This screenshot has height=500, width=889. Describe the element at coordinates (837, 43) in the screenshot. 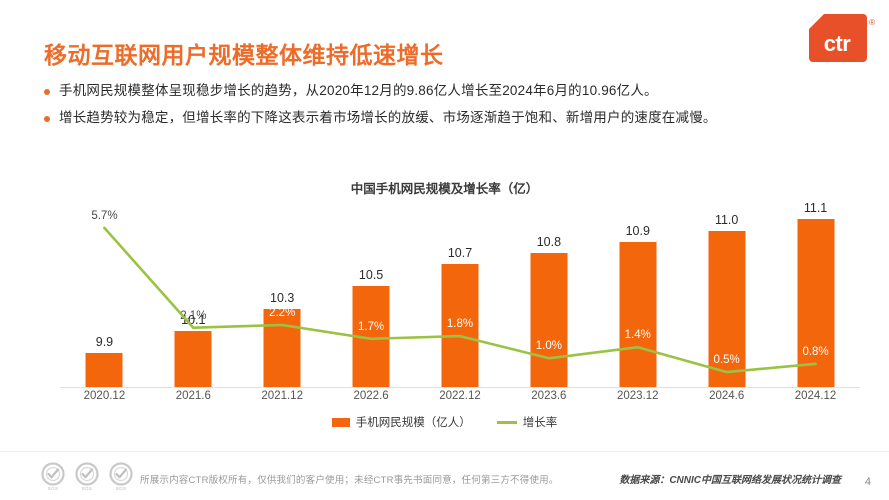

I see `logo-text: ctr` at that location.